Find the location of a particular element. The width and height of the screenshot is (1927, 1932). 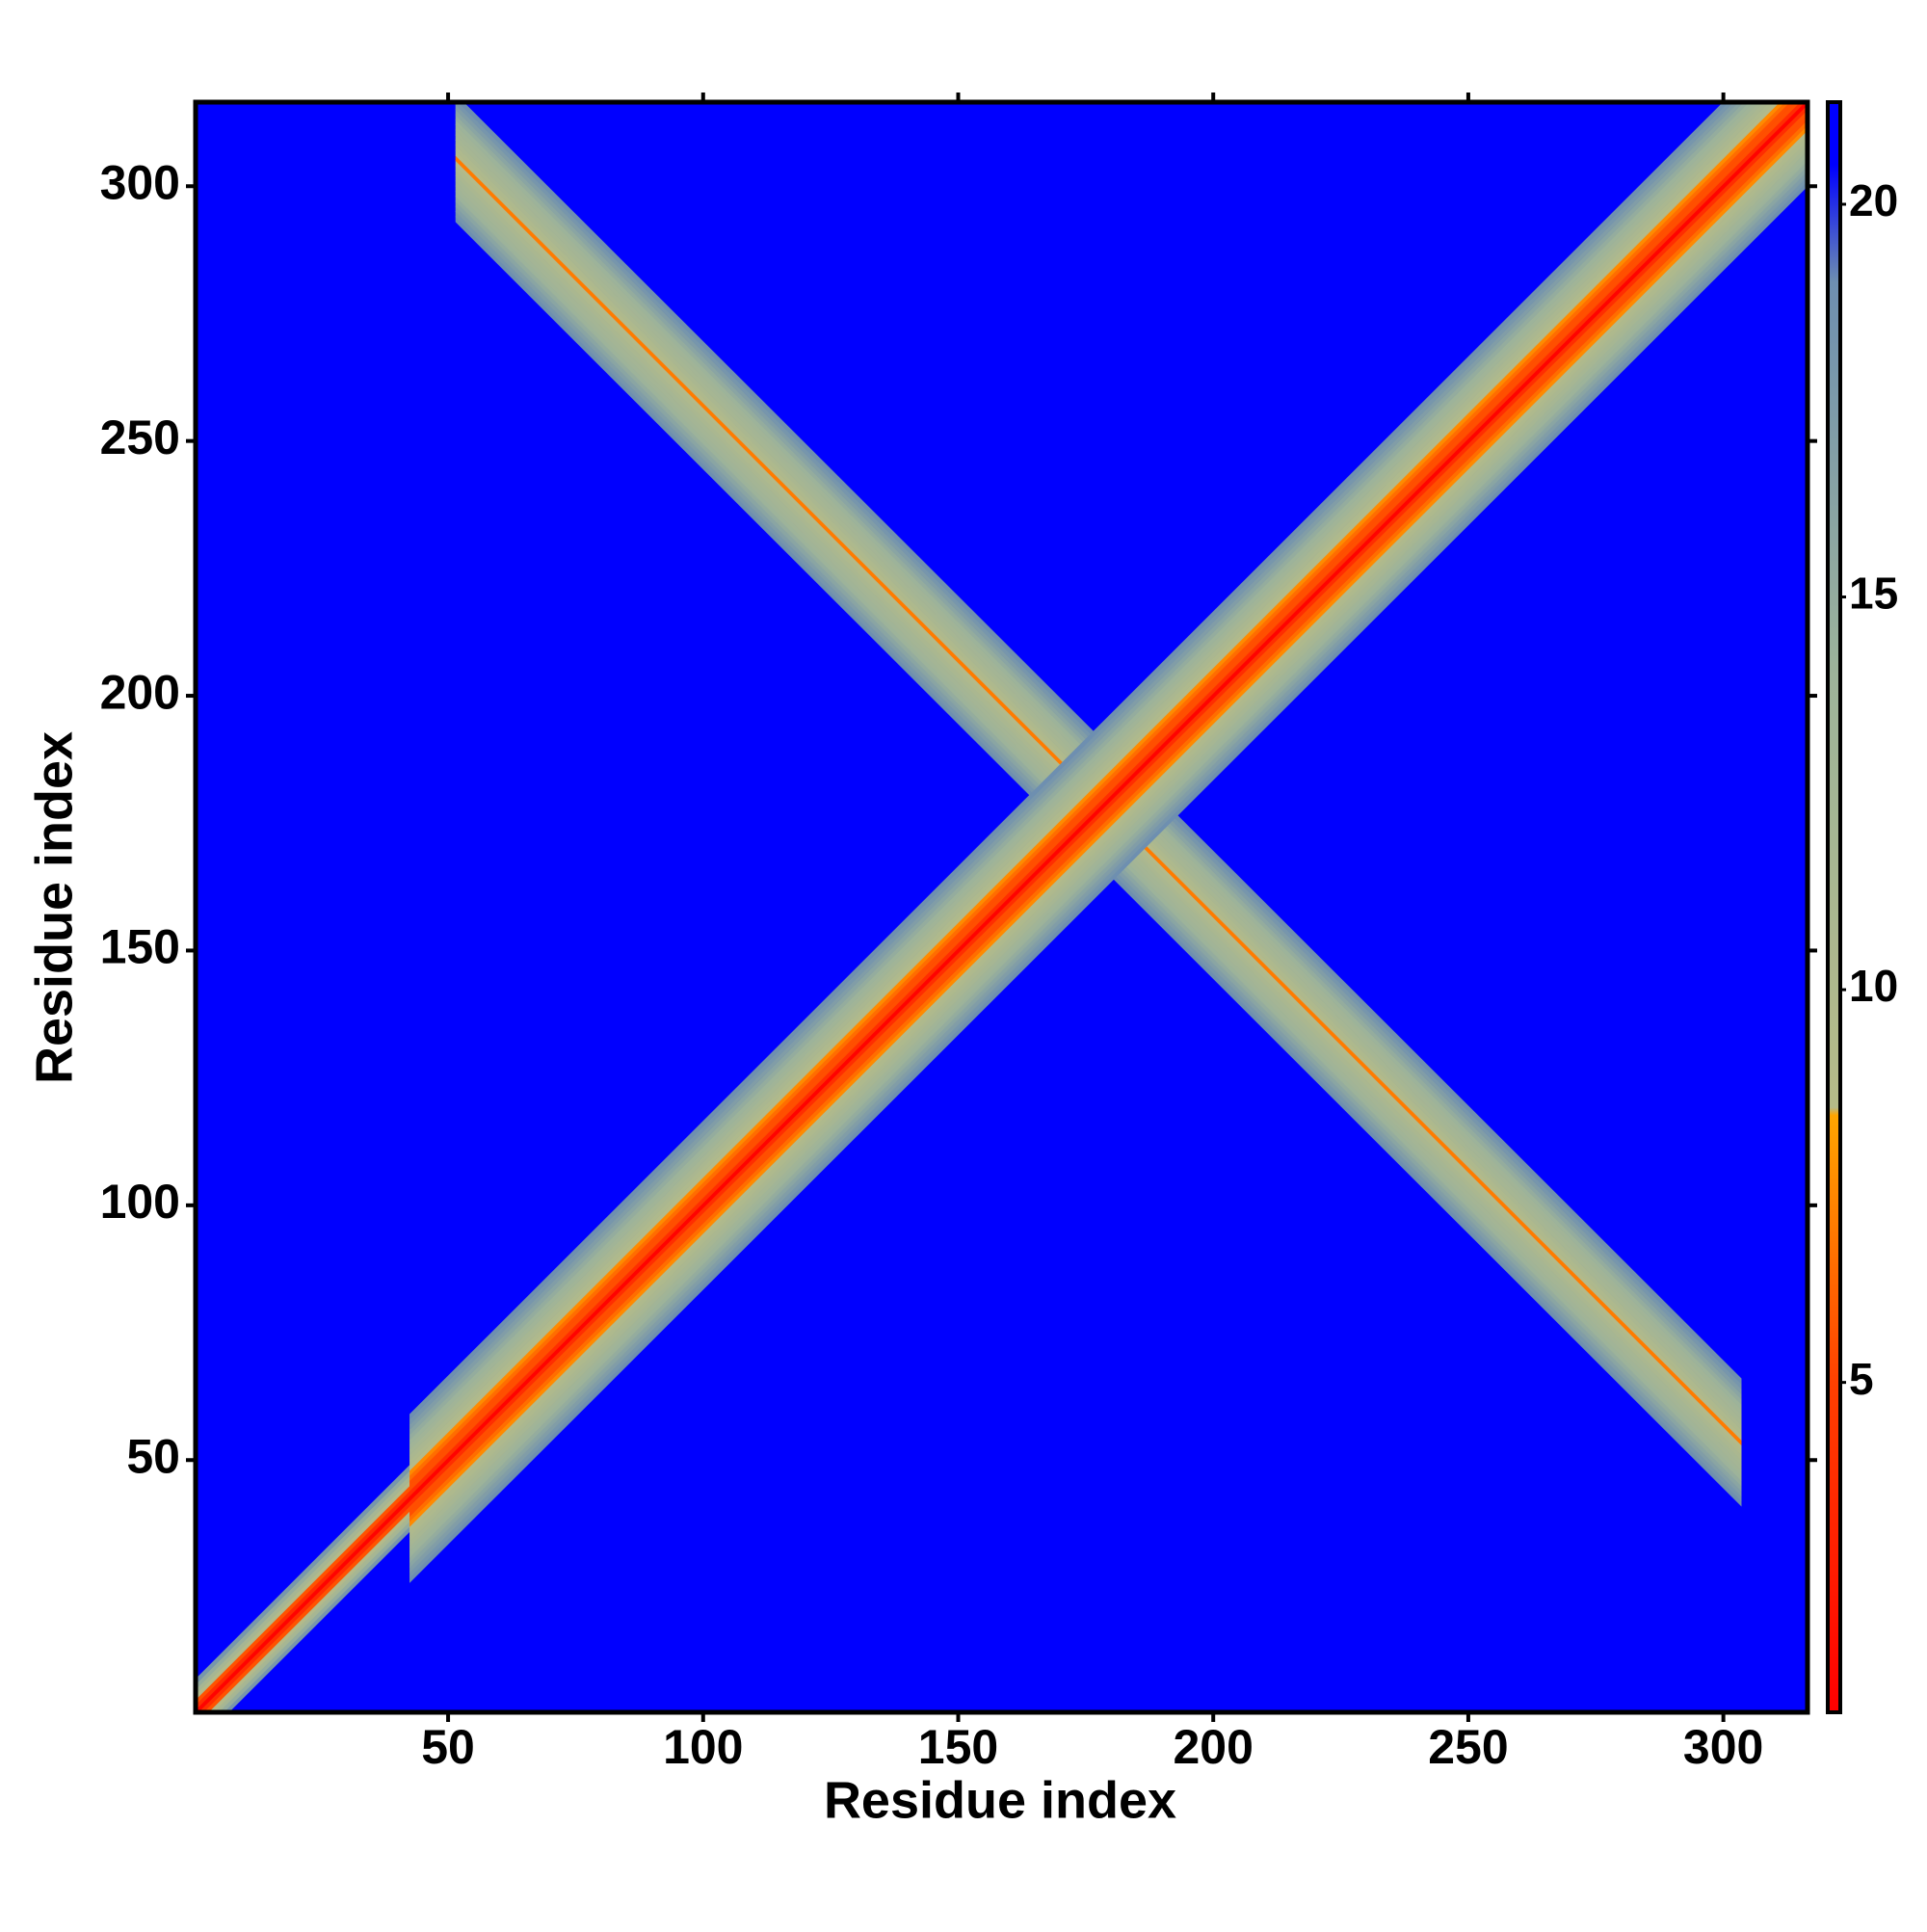

y-tick-label: 250 is located at coordinates (140, 437).